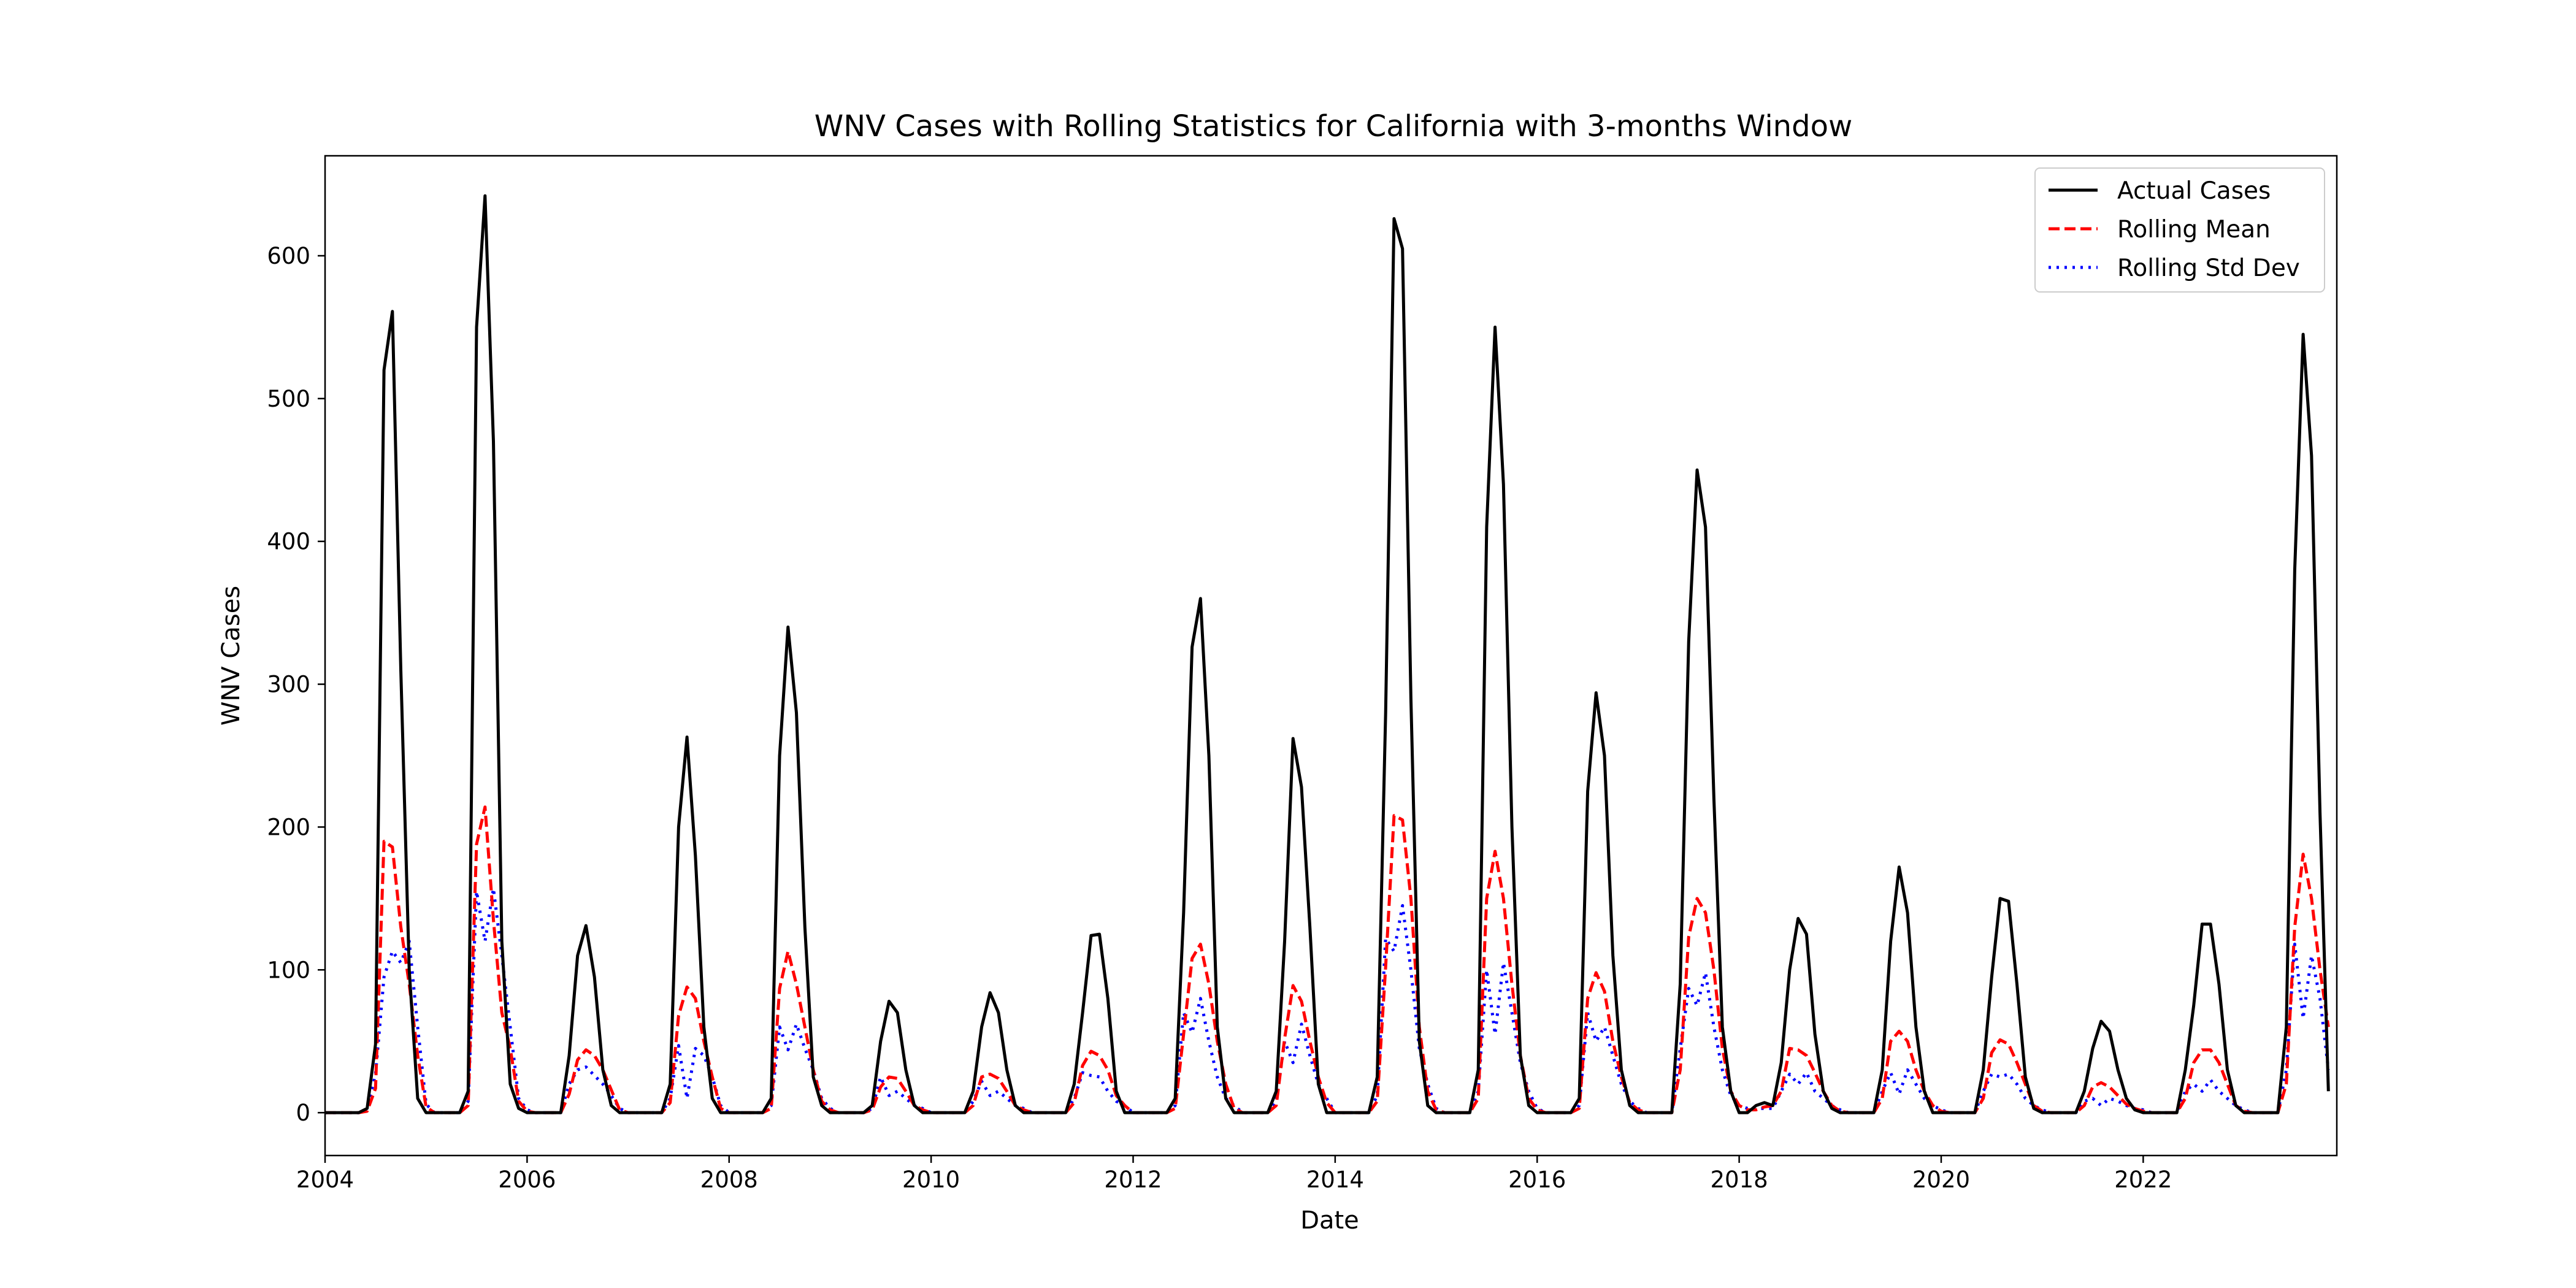 The image size is (2576, 1288). Describe the element at coordinates (1335, 1180) in the screenshot. I see `x-tick-label: 2014` at that location.